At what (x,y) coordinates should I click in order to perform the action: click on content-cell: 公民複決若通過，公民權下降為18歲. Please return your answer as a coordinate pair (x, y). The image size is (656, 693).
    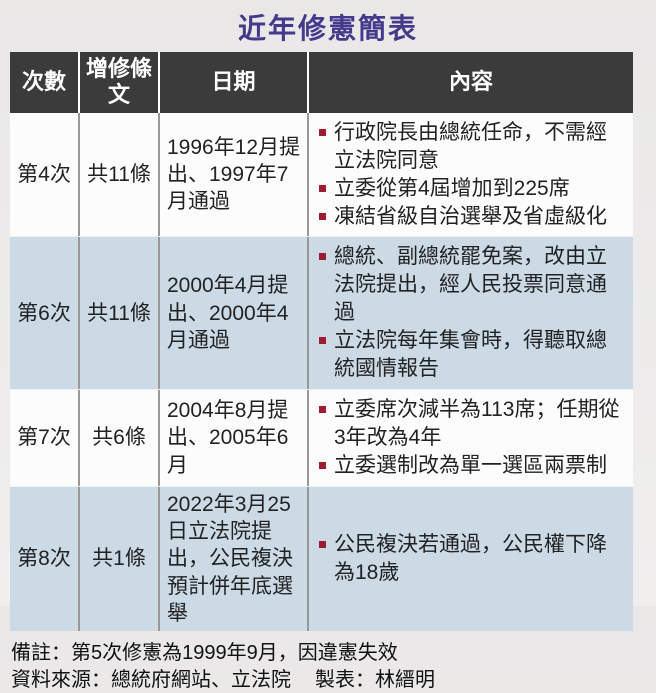
    Looking at the image, I should click on (470, 559).